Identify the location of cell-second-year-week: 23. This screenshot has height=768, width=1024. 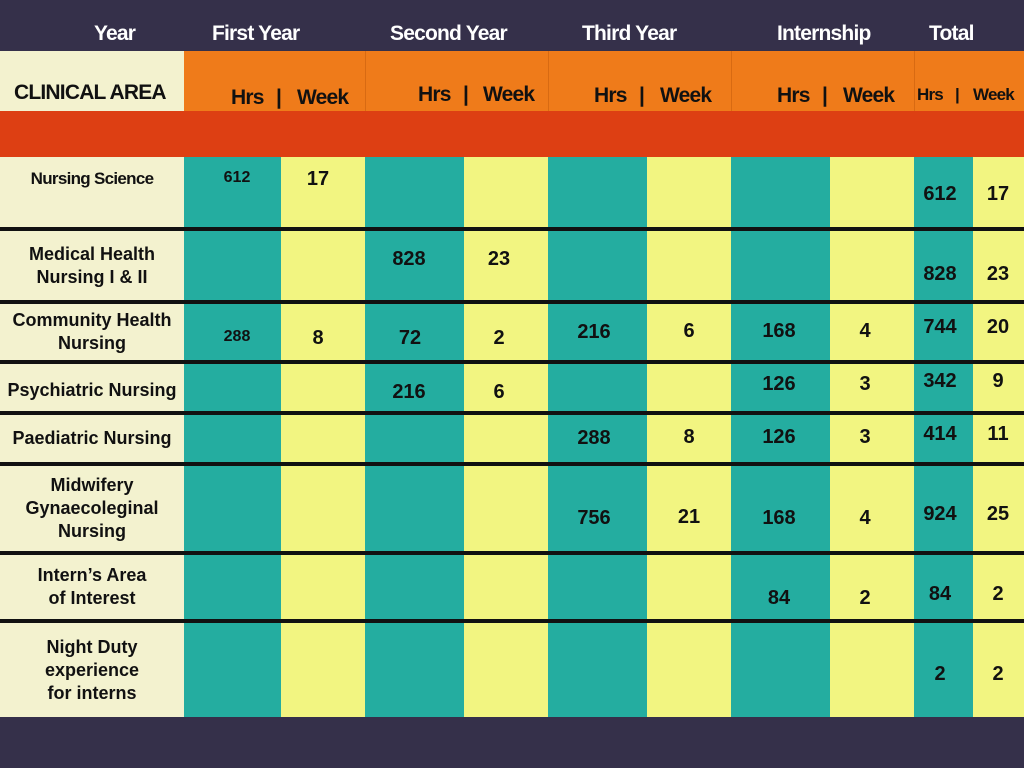
(499, 259).